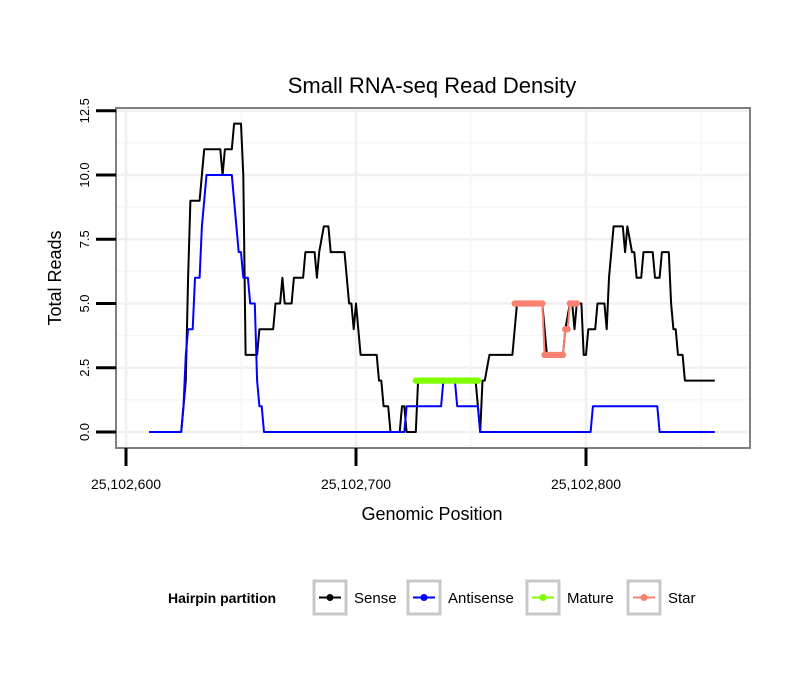  What do you see at coordinates (432, 85) in the screenshot?
I see `chart-title: Small RNA-seq Read Density` at bounding box center [432, 85].